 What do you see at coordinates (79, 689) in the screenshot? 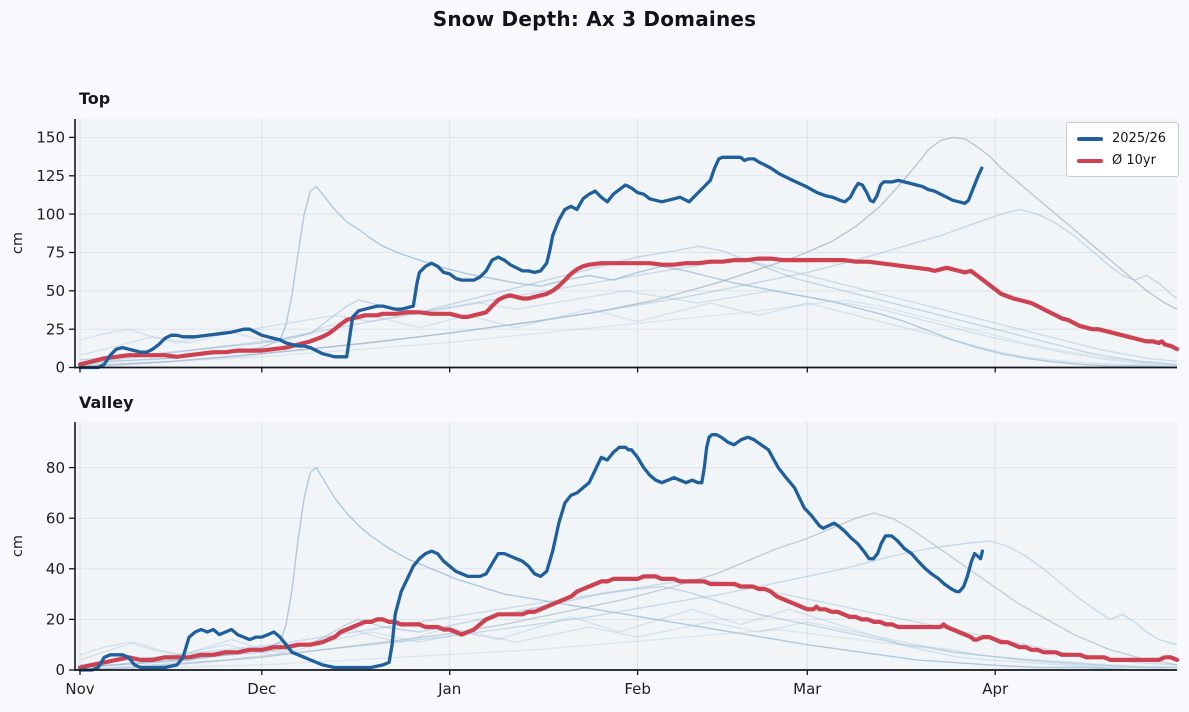
I see `x-tick-label: Nov` at bounding box center [79, 689].